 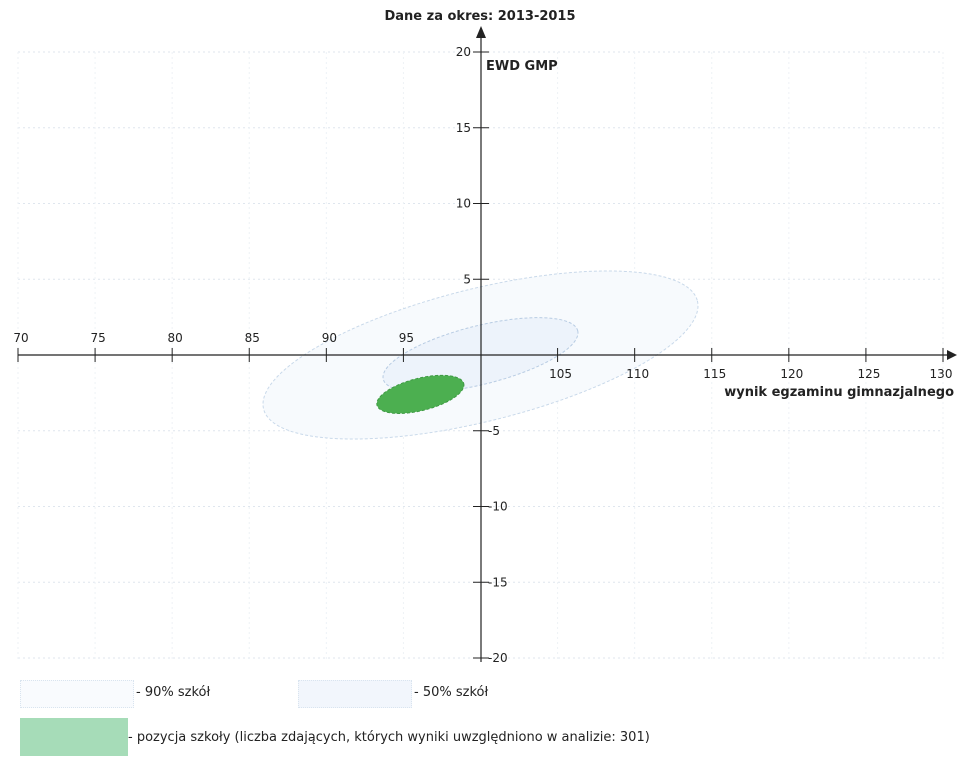 I want to click on chart-title: Dane za okres: 2013-2015, so click(x=479, y=16).